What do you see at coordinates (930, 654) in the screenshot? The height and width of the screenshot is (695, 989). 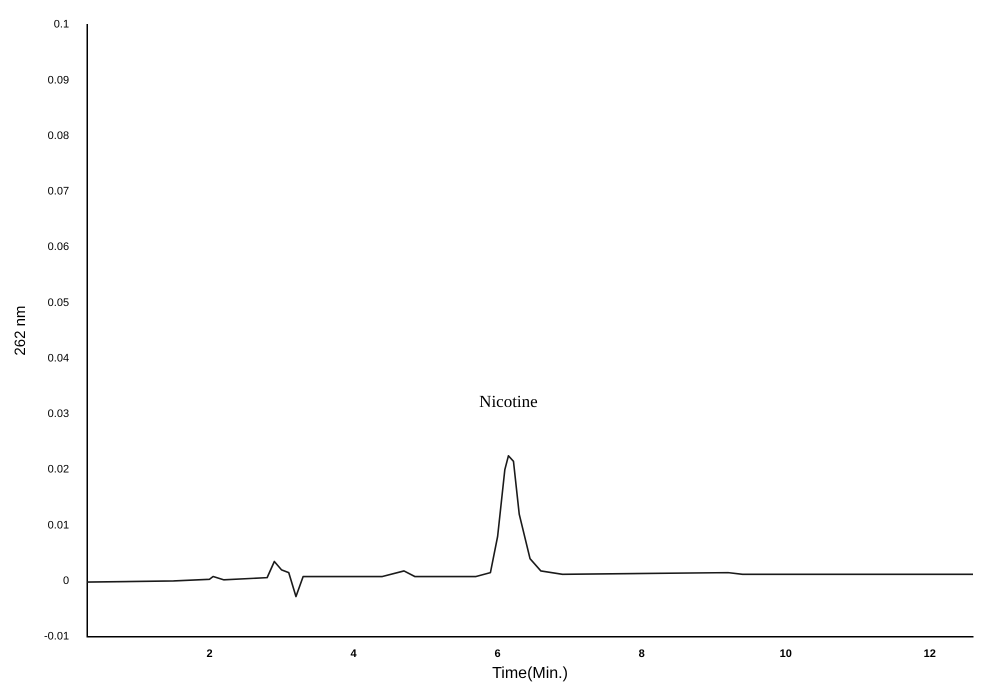 I see `x-tick-label: 12` at bounding box center [930, 654].